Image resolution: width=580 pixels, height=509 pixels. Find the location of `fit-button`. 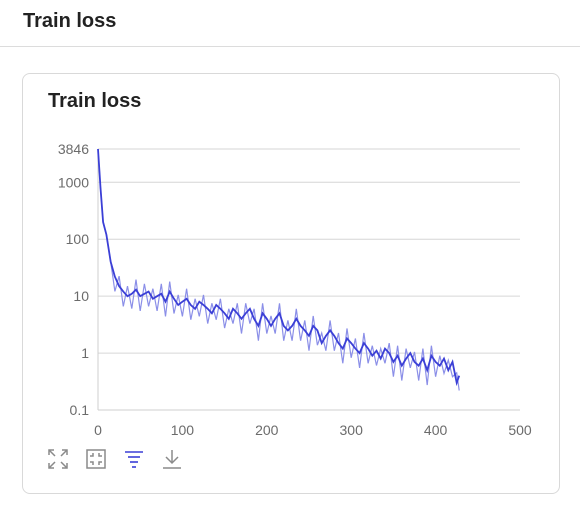

fit-button is located at coordinates (96, 459).